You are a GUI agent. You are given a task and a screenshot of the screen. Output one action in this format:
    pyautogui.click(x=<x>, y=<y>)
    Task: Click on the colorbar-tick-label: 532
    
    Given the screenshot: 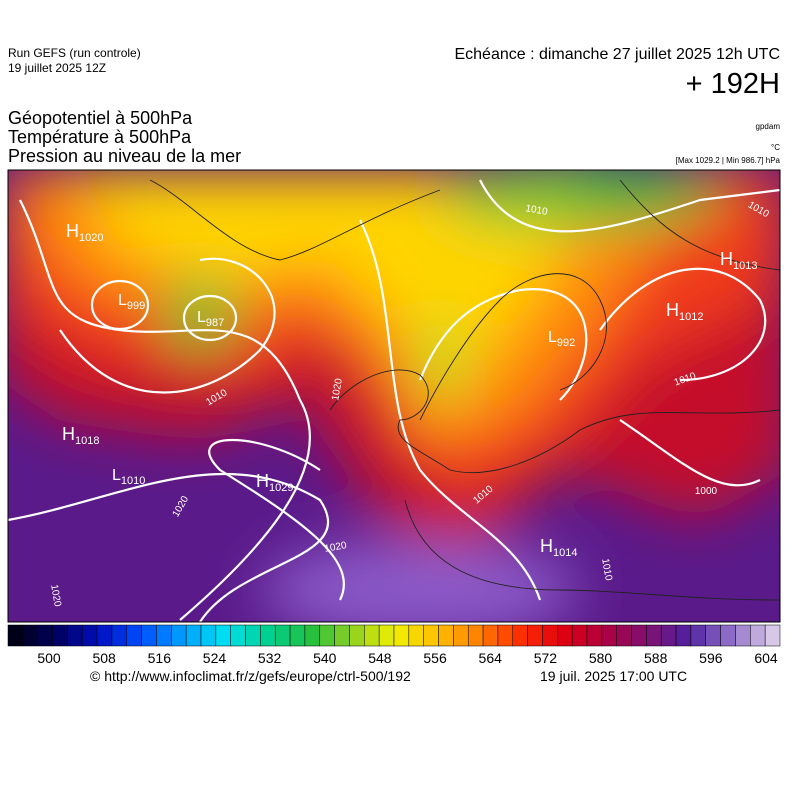 What is the action you would take?
    pyautogui.click(x=270, y=658)
    